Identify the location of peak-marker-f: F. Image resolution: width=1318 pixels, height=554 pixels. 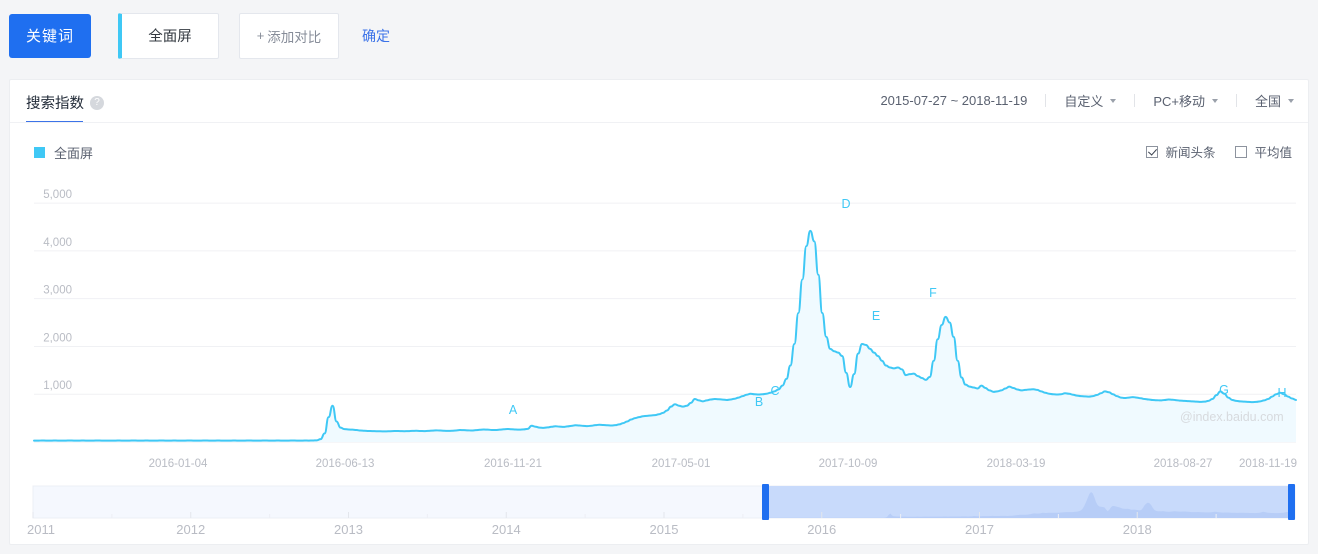
(933, 293).